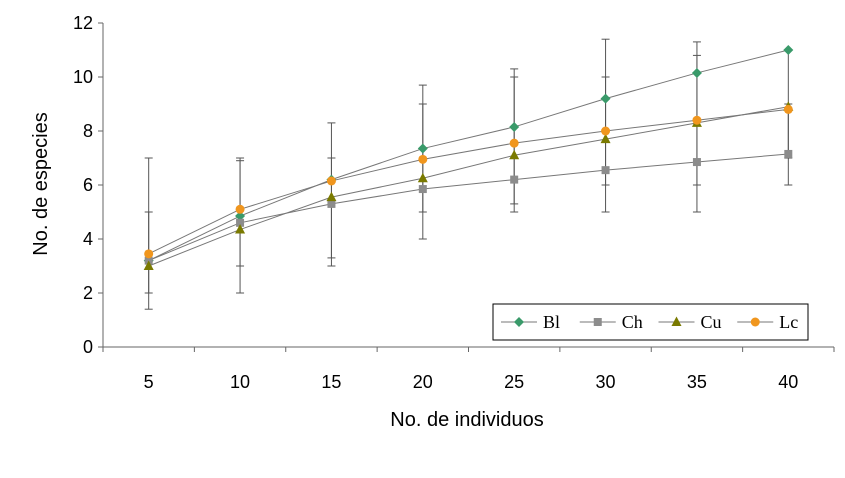  What do you see at coordinates (88, 347) in the screenshot?
I see `y-tick-label: 0` at bounding box center [88, 347].